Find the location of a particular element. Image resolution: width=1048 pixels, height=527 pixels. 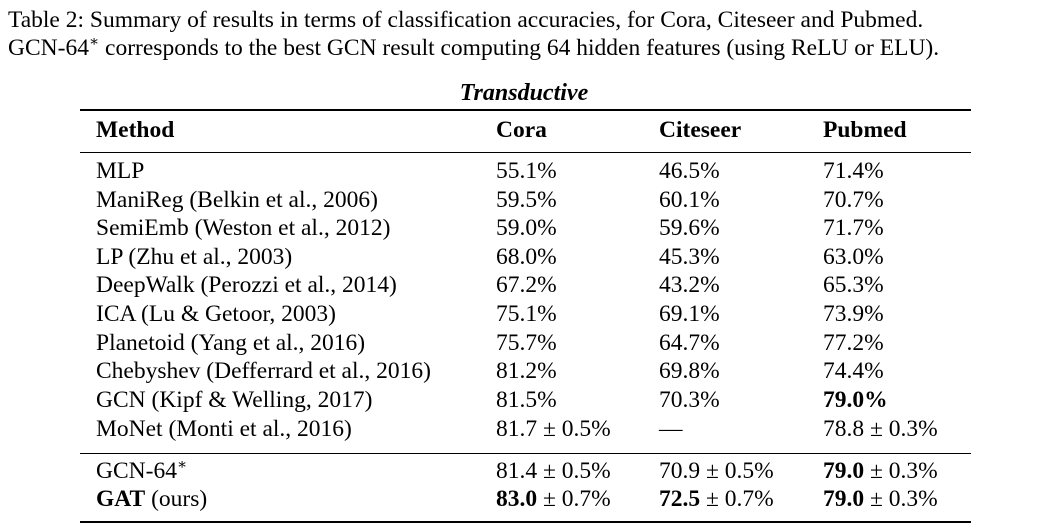

table-header-rule is located at coordinates (525, 152).